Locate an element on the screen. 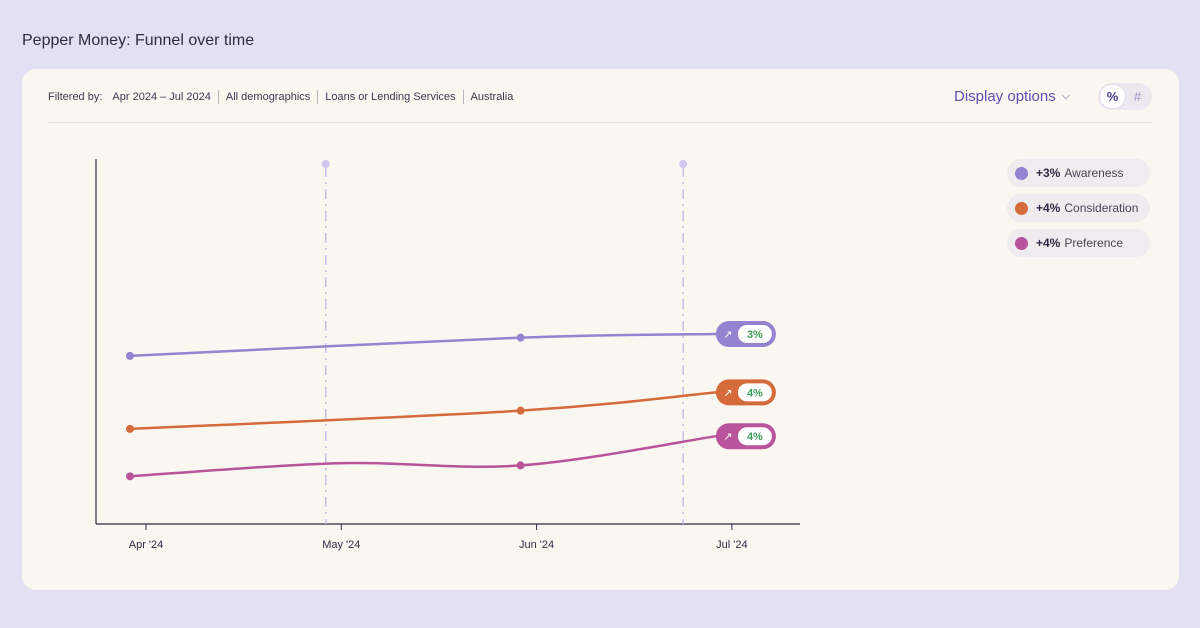 Image resolution: width=1200 pixels, height=628 pixels. change-badge-pill-awareness is located at coordinates (754, 334).